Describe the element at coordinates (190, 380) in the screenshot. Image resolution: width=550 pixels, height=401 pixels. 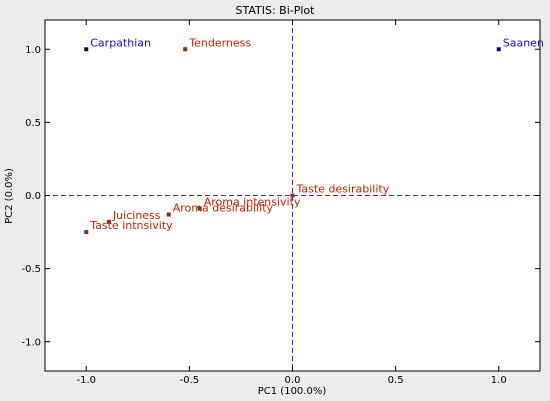
I see `x-tick-label: -0.5` at that location.